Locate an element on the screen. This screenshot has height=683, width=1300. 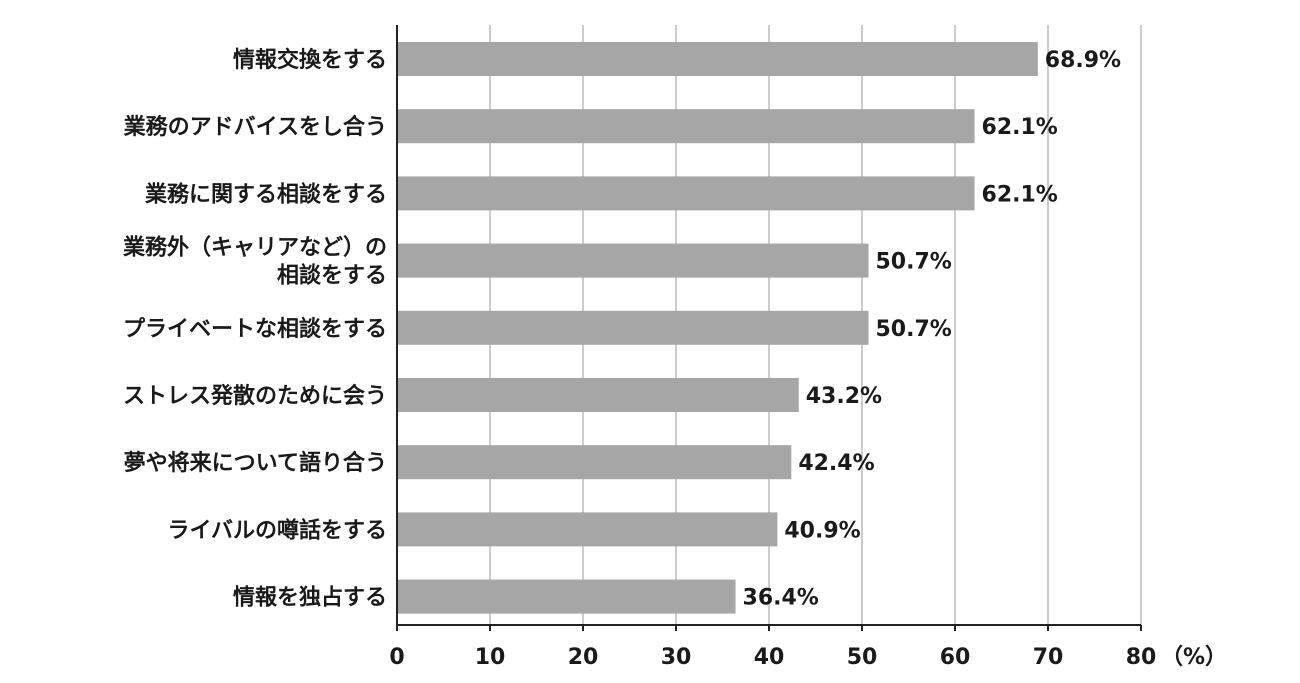
x-tick-label: 50 is located at coordinates (862, 657).